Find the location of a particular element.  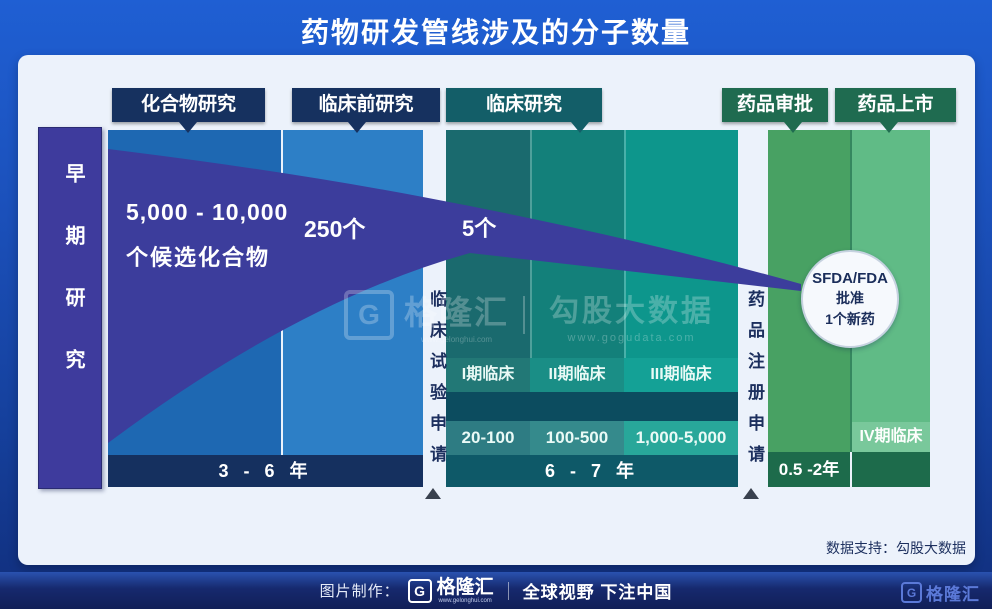

footer-brand: 格隆汇 is located at coordinates (465, 587).